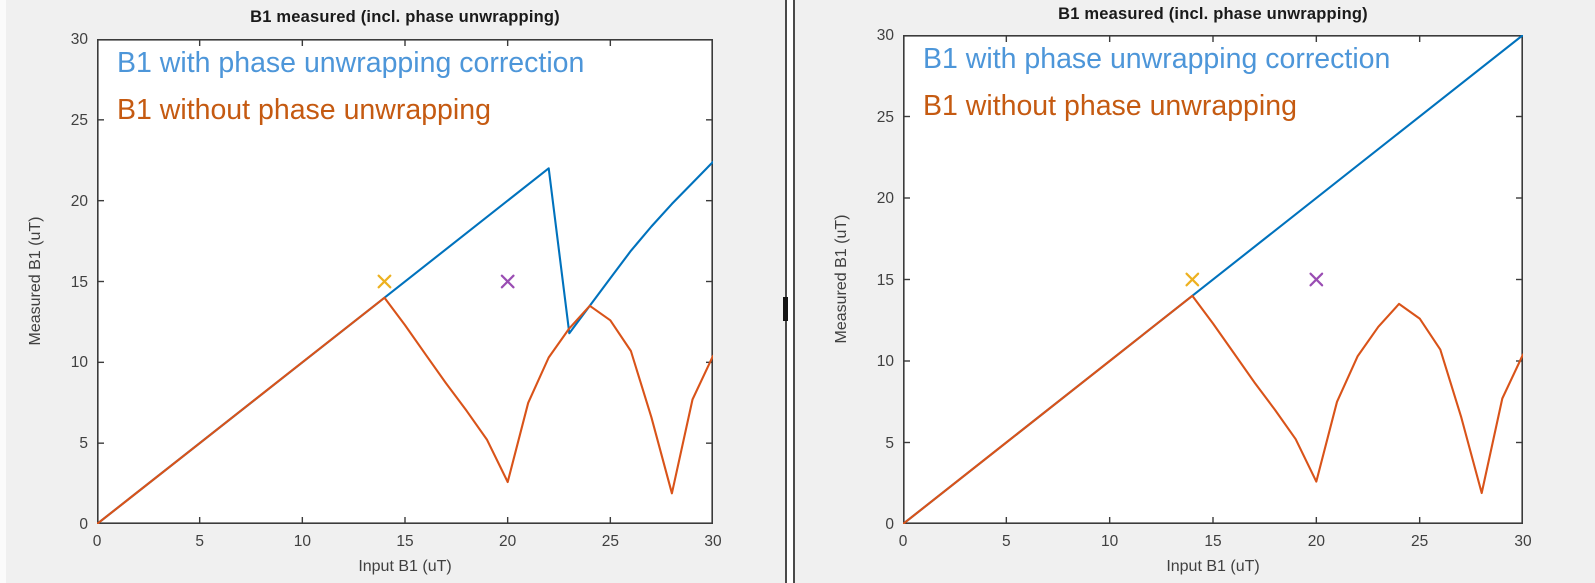 Image resolution: width=1595 pixels, height=583 pixels. What do you see at coordinates (786, 291) in the screenshot?
I see `window-divider-line-left` at bounding box center [786, 291].